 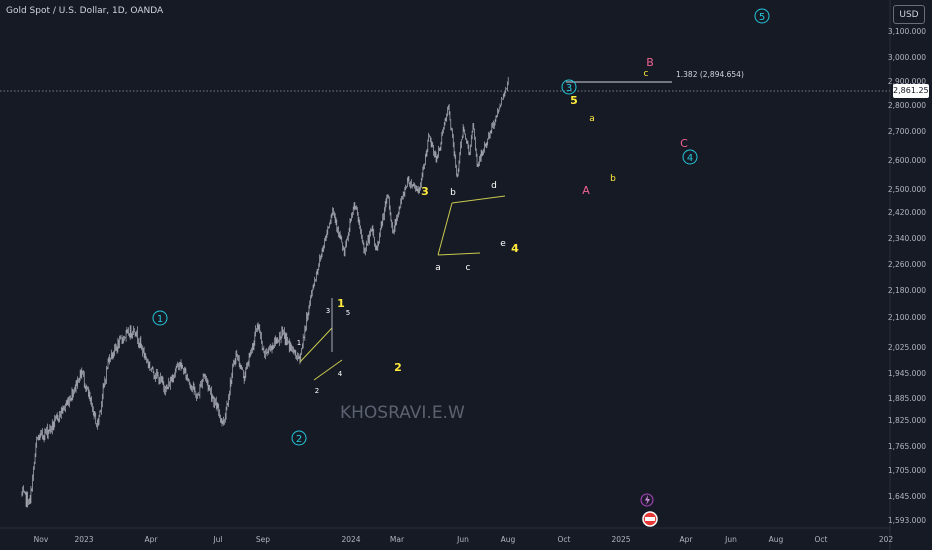 I want to click on wave-red-A: A, so click(x=586, y=190).